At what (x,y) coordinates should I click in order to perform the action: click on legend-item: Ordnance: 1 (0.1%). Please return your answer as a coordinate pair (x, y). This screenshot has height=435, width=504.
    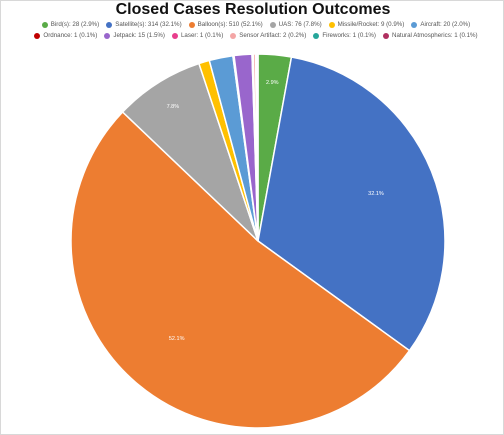
    Looking at the image, I should click on (65, 36).